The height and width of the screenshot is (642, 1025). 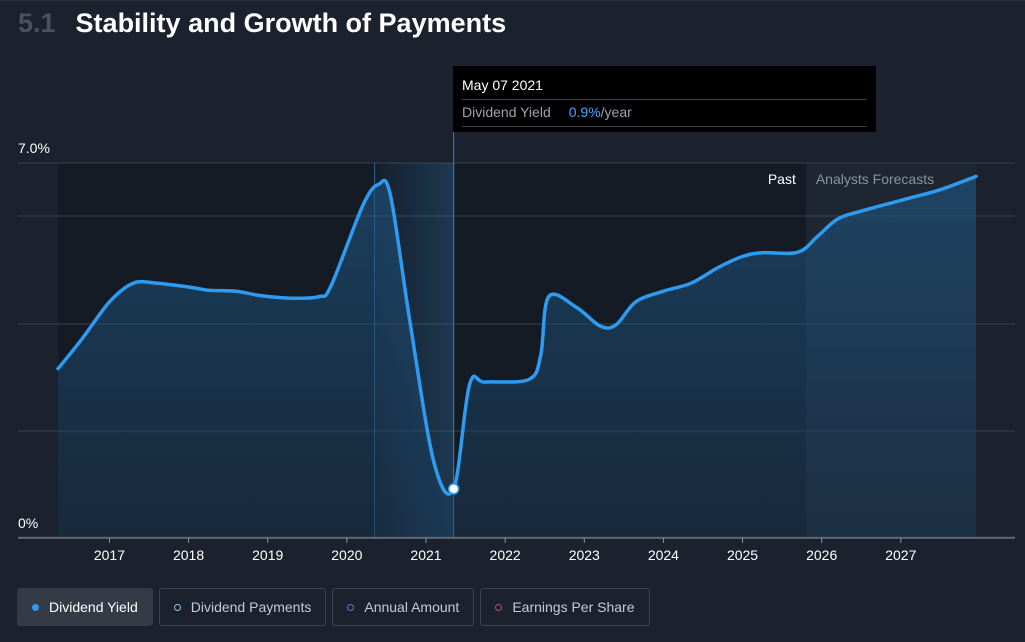 I want to click on x-tick-label: 2023, so click(x=584, y=555).